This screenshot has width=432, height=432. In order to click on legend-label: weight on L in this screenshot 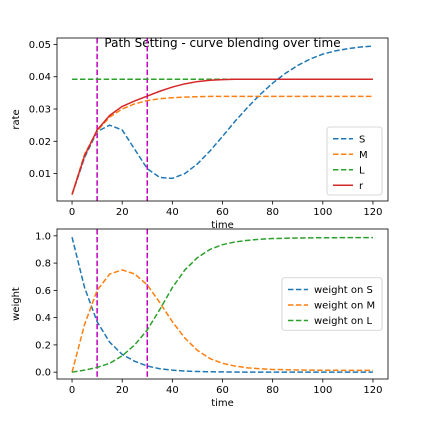, I will do `click(343, 321)`.